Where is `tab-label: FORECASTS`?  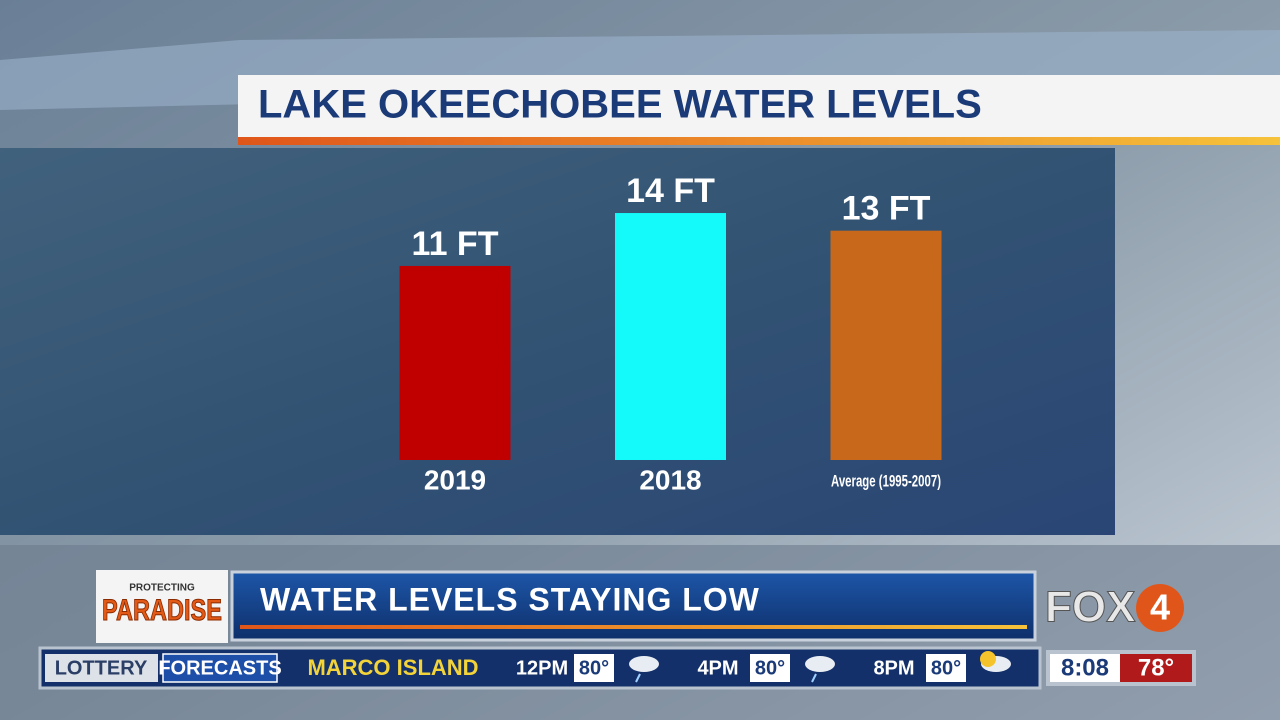 tab-label: FORECASTS is located at coordinates (219, 668).